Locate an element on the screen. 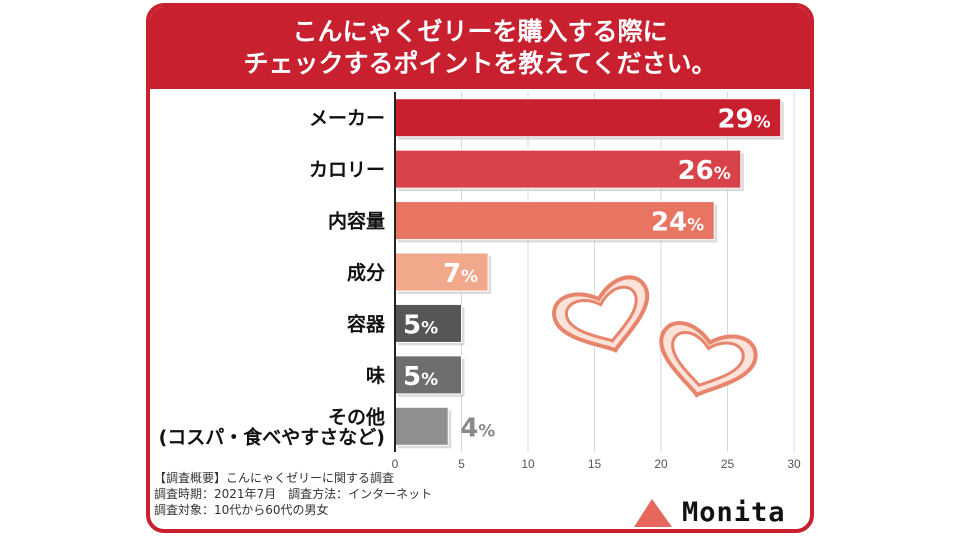 The image size is (960, 540). monita-logo: Monita is located at coordinates (708, 512).